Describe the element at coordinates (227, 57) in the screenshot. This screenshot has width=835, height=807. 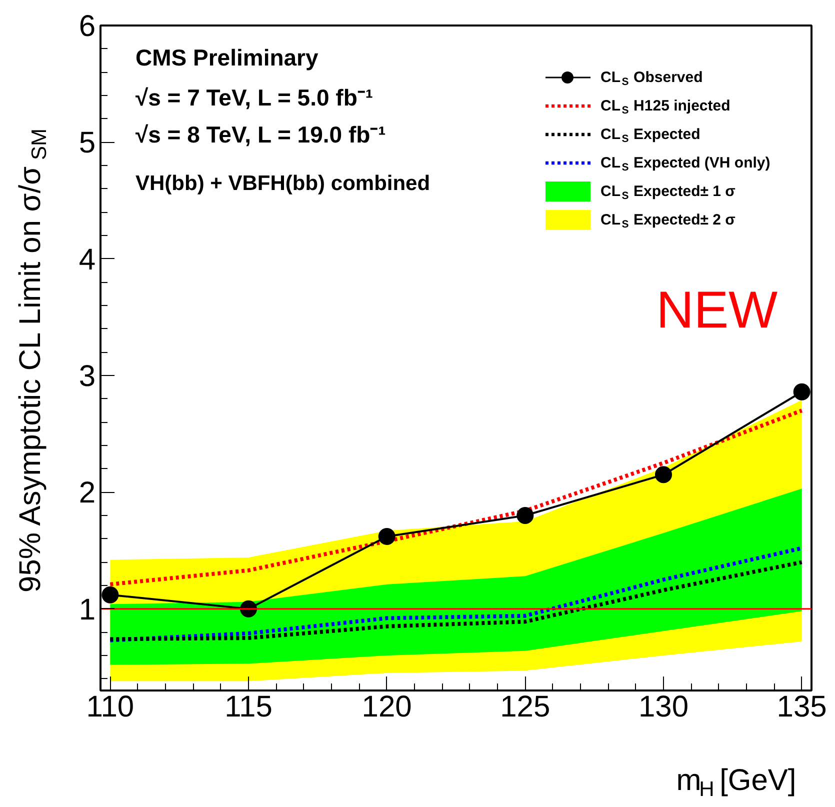
I see `annotation: CMS Preliminary` at that location.